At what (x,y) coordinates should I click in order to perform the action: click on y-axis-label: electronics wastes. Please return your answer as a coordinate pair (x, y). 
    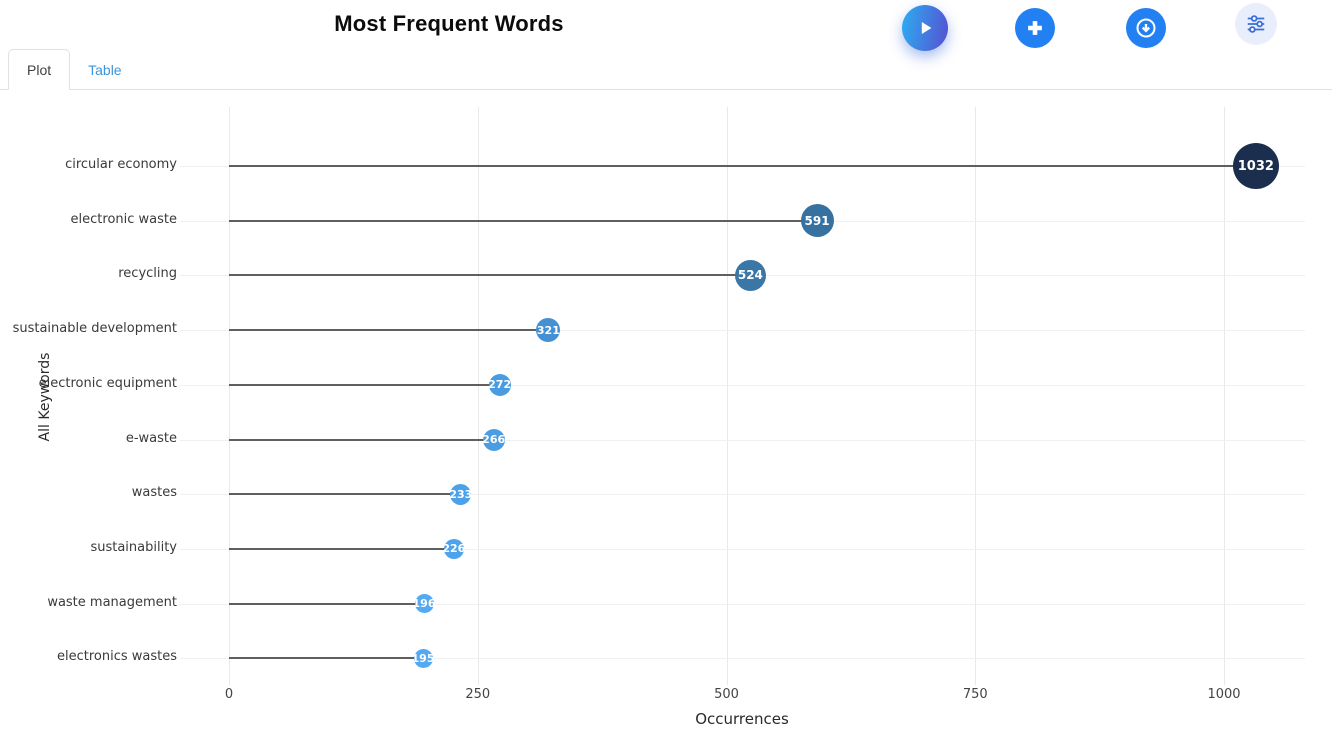
    Looking at the image, I should click on (116, 657).